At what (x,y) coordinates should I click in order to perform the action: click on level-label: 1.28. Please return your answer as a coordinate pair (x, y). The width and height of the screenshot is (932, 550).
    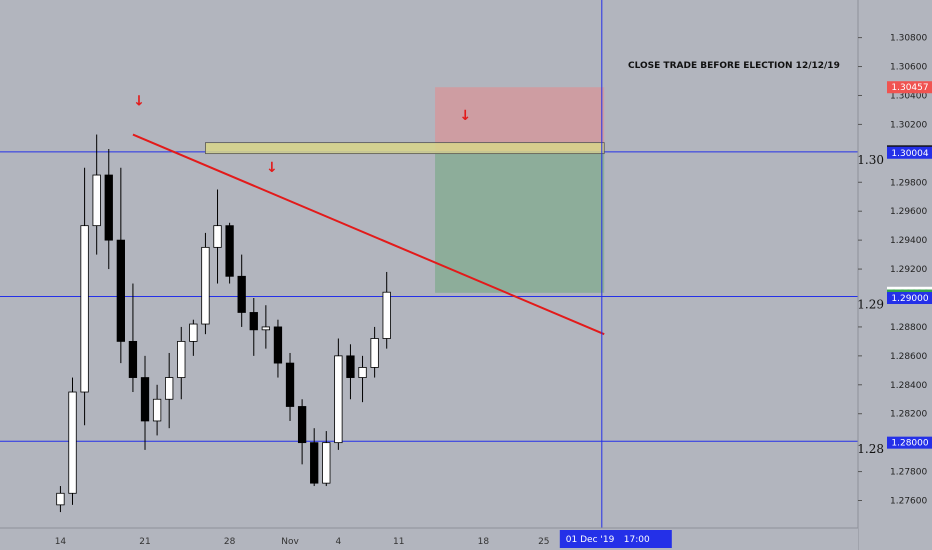
    Looking at the image, I should click on (870, 449).